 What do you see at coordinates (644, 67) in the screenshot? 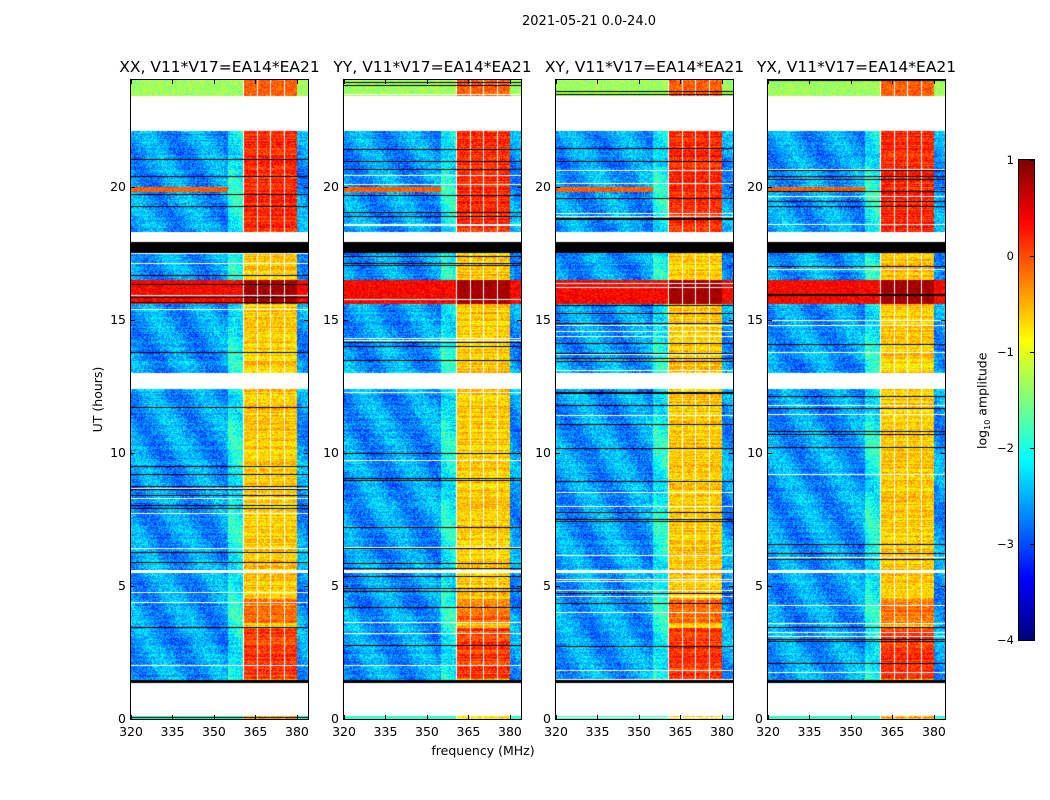
I see `panel-title: XY, V11*V17=EA14*EA21` at bounding box center [644, 67].